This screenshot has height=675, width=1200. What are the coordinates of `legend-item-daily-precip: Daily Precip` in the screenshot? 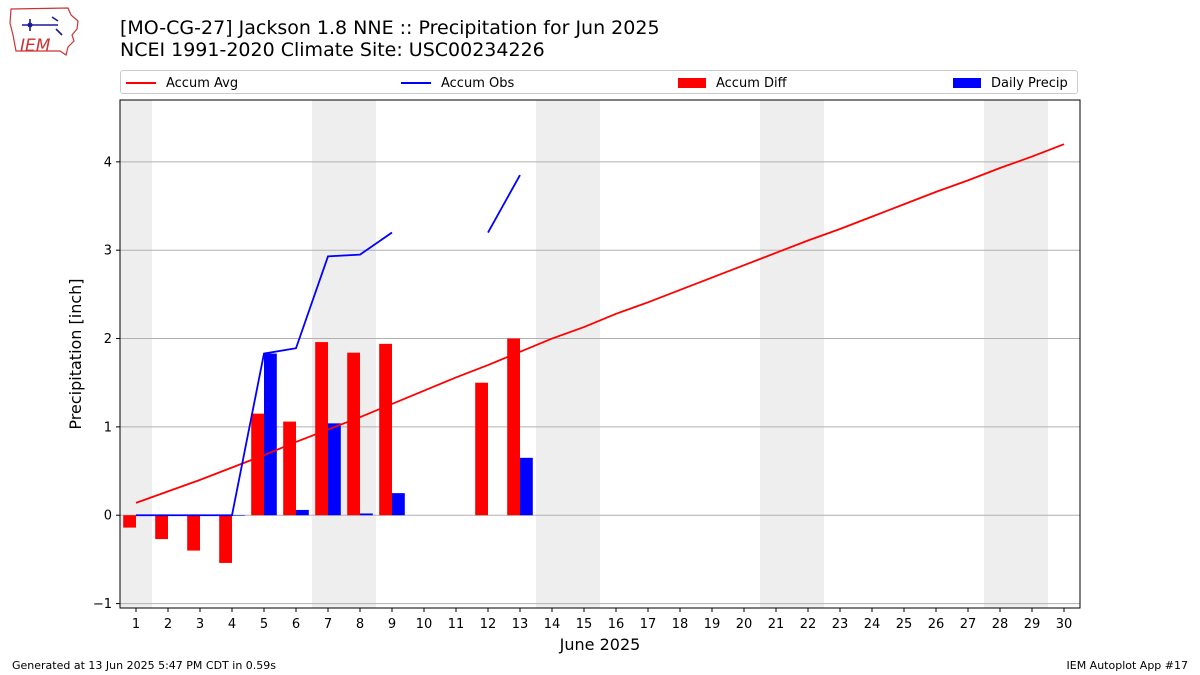 It's located at (1010, 83).